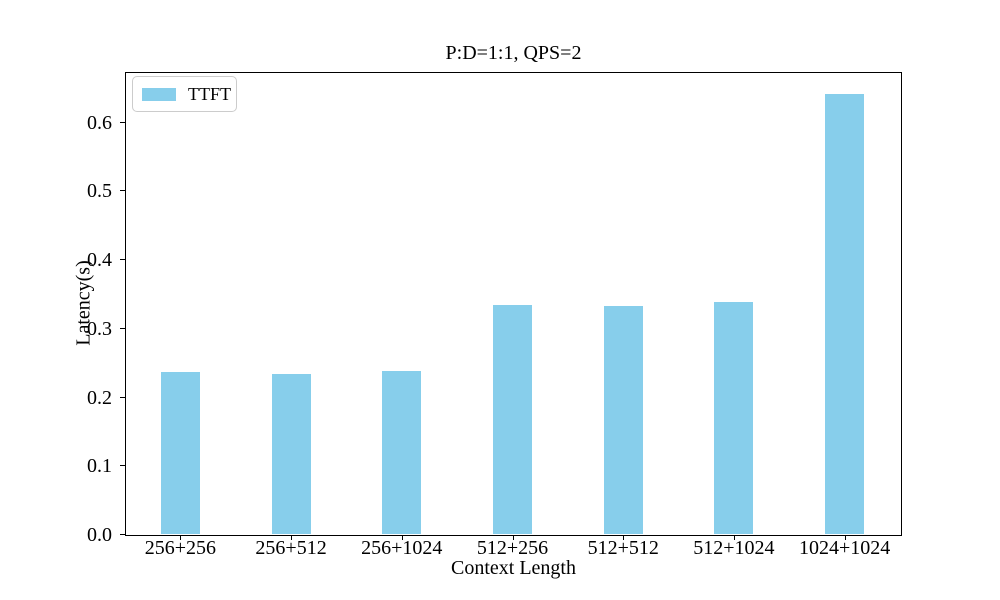  I want to click on bar-256+256, so click(180, 452).